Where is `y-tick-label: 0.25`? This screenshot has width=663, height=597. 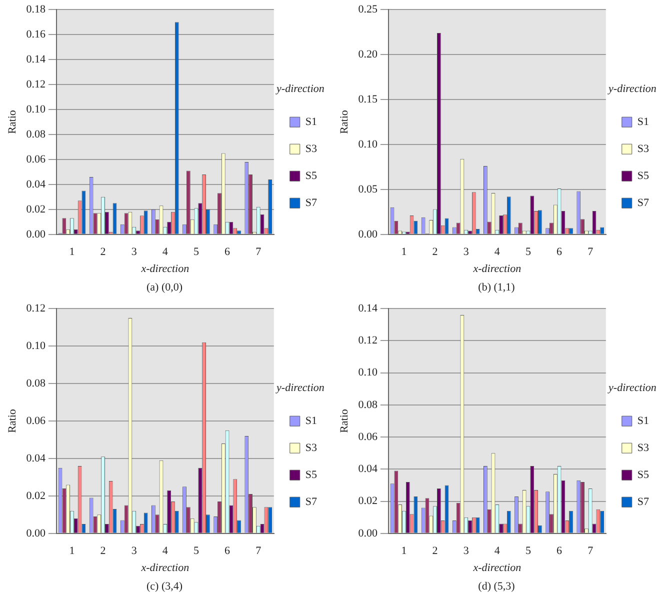 y-tick-label: 0.25 is located at coordinates (368, 9).